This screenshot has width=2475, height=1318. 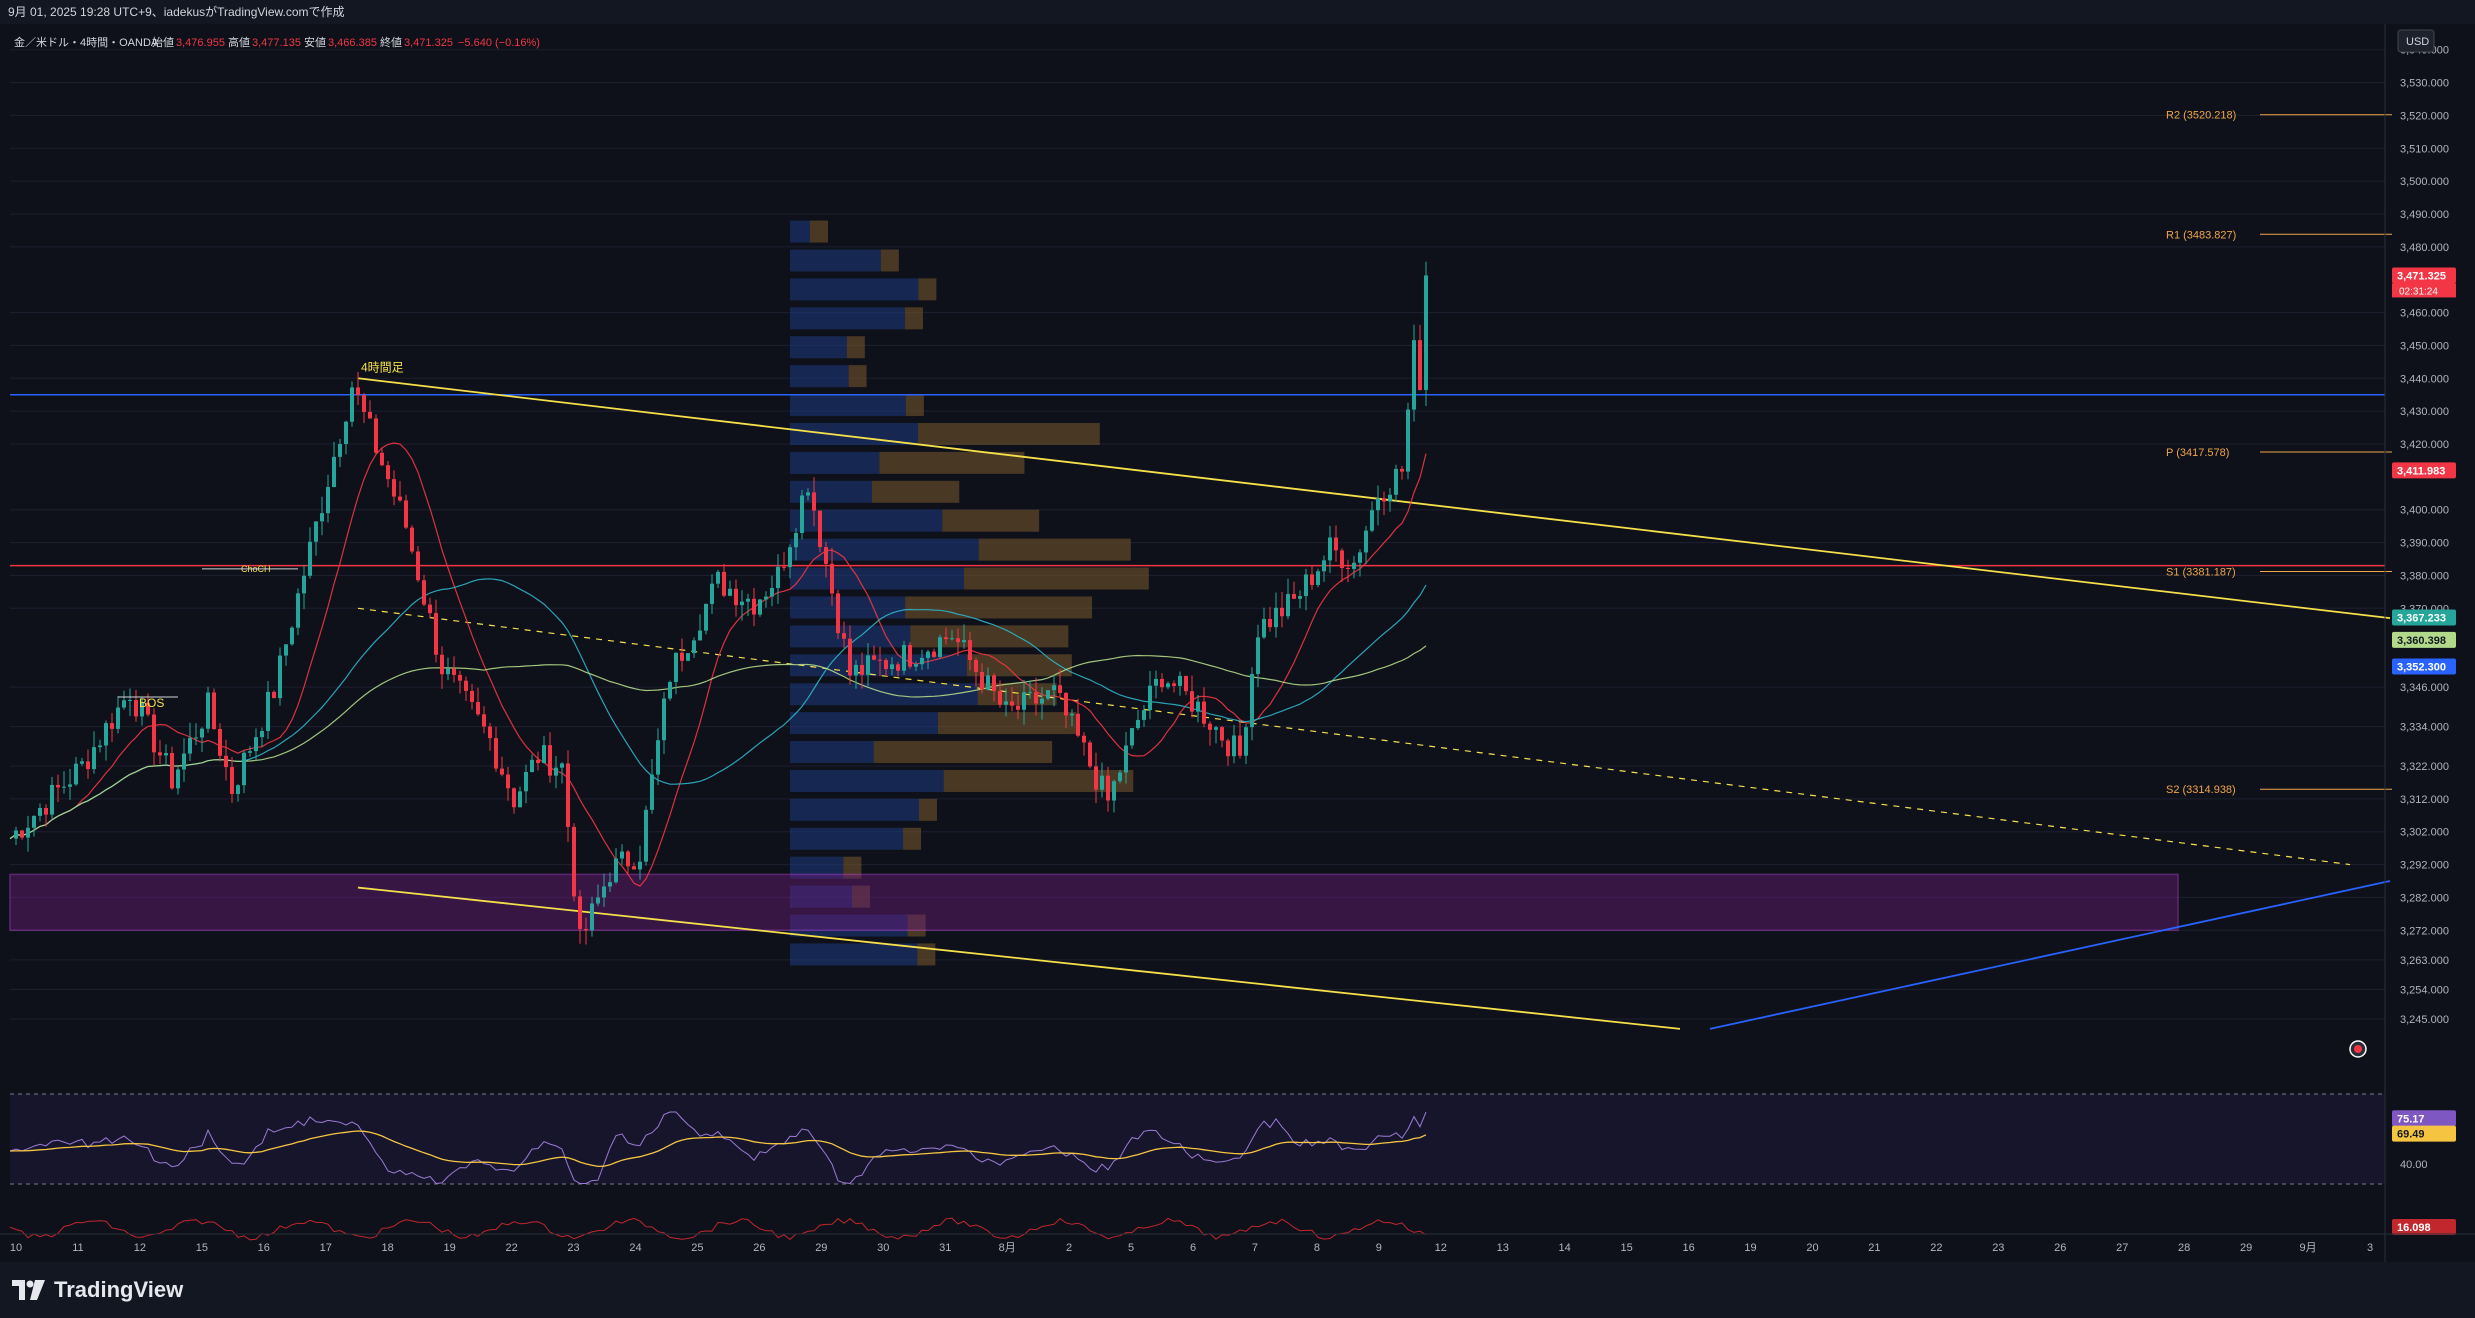 What do you see at coordinates (28, 1290) in the screenshot?
I see `tradingview-logo-icon` at bounding box center [28, 1290].